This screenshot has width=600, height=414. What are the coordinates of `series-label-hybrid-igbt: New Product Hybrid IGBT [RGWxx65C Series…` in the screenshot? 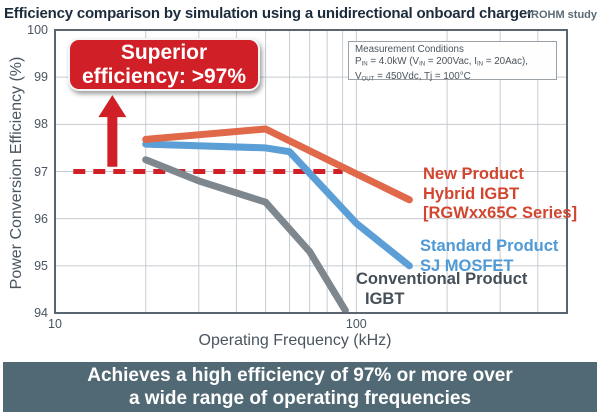 It's located at (500, 194).